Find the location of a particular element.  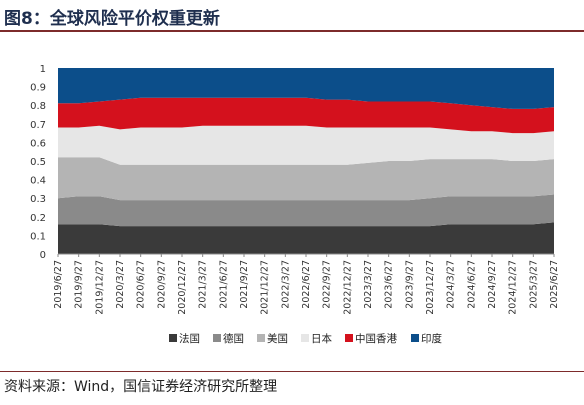

x-tick-label: 2020/6/27 is located at coordinates (141, 284).